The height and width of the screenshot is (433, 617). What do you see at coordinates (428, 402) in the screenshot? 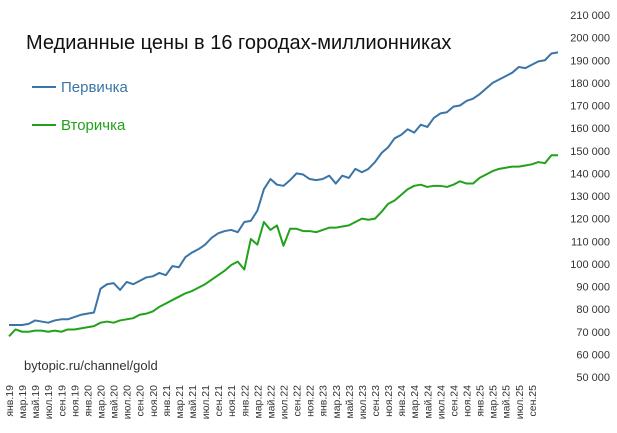
I see `x-tick-label: май.24` at bounding box center [428, 402].